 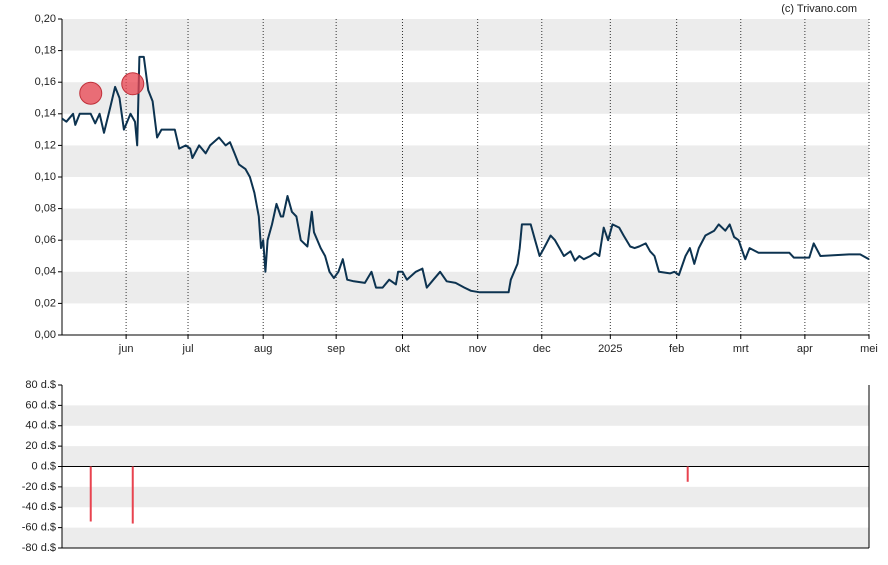 What do you see at coordinates (188, 349) in the screenshot?
I see `x-tick-label: jul` at bounding box center [188, 349].